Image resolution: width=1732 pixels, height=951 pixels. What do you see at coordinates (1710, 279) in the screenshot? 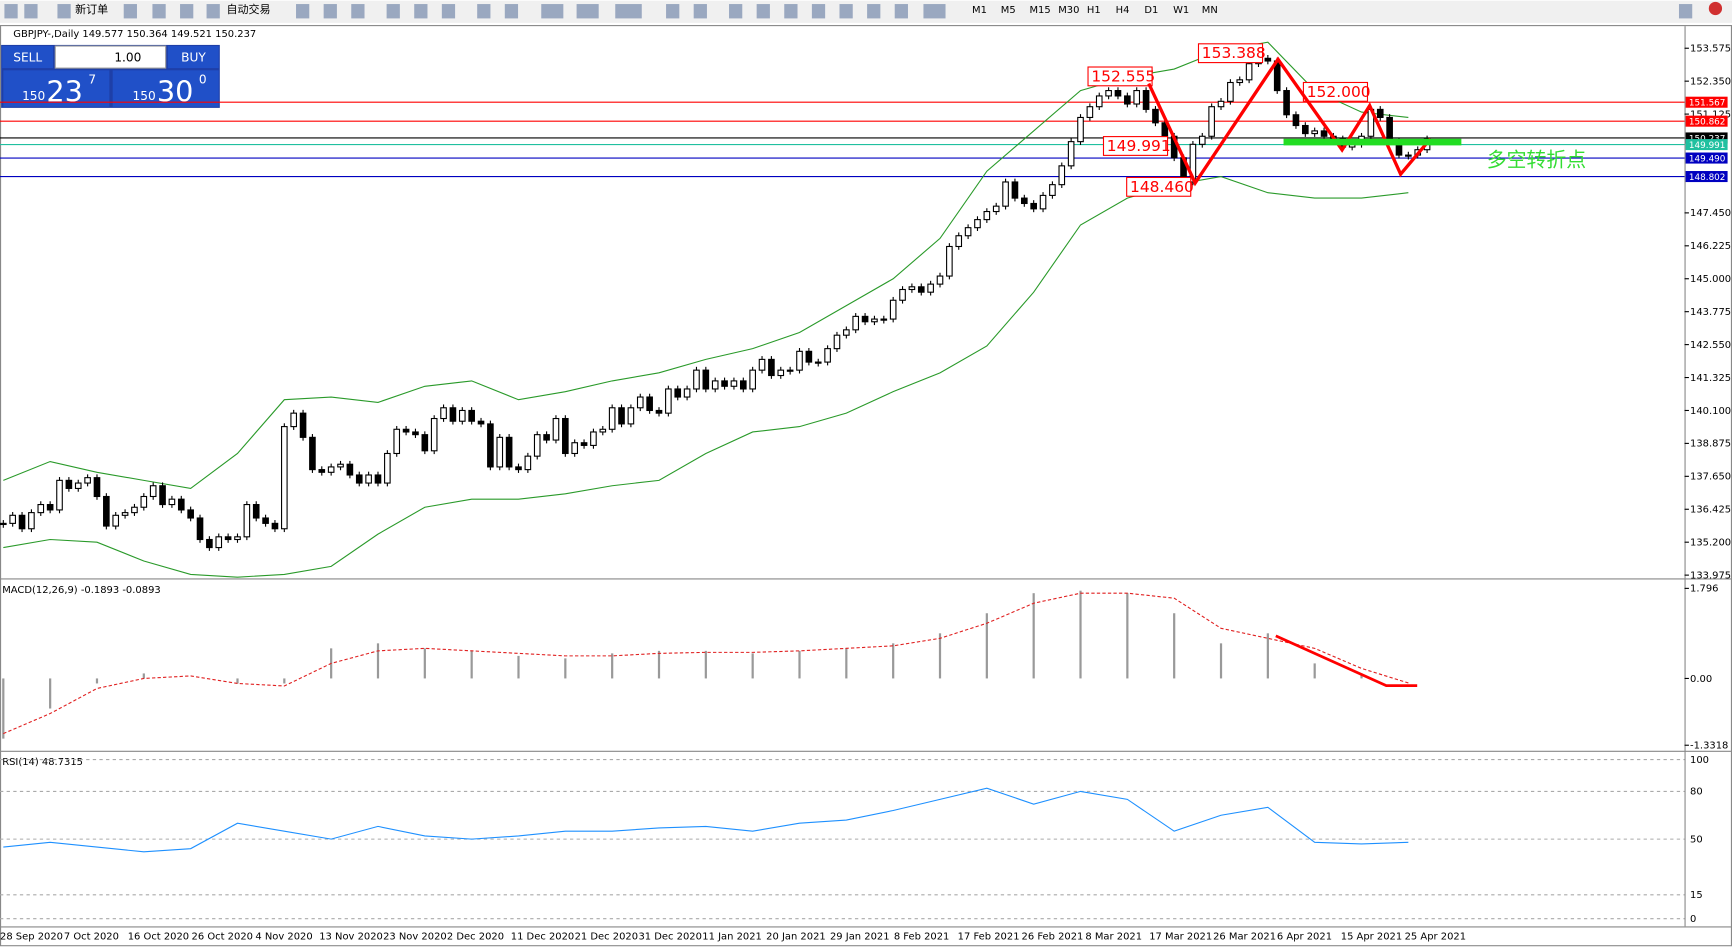
I see `y-tick-label: 145.000` at bounding box center [1710, 279].